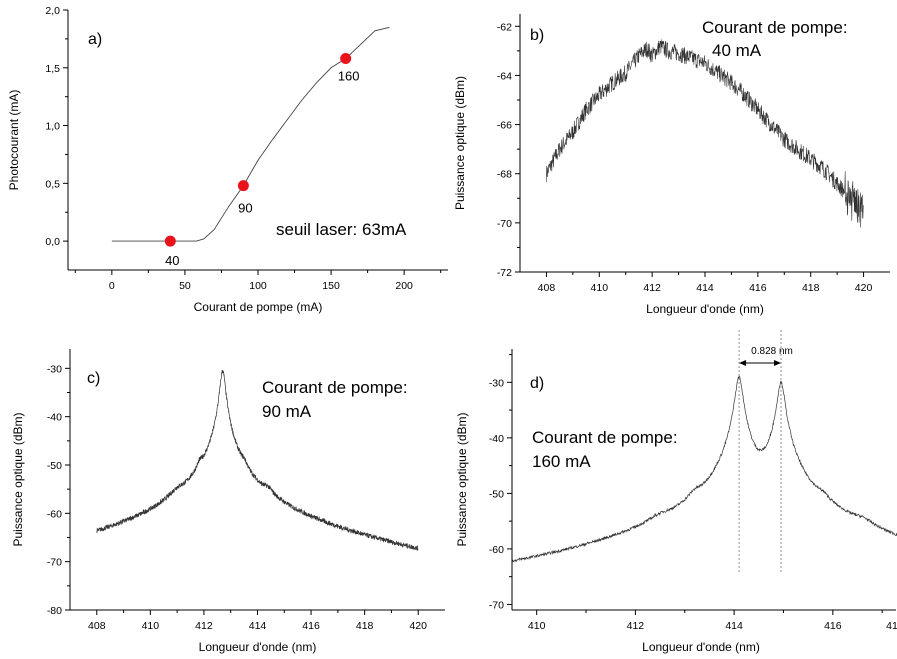 The height and width of the screenshot is (659, 897). Describe the element at coordinates (778, 363) in the screenshot. I see `arrow-head-right` at that location.